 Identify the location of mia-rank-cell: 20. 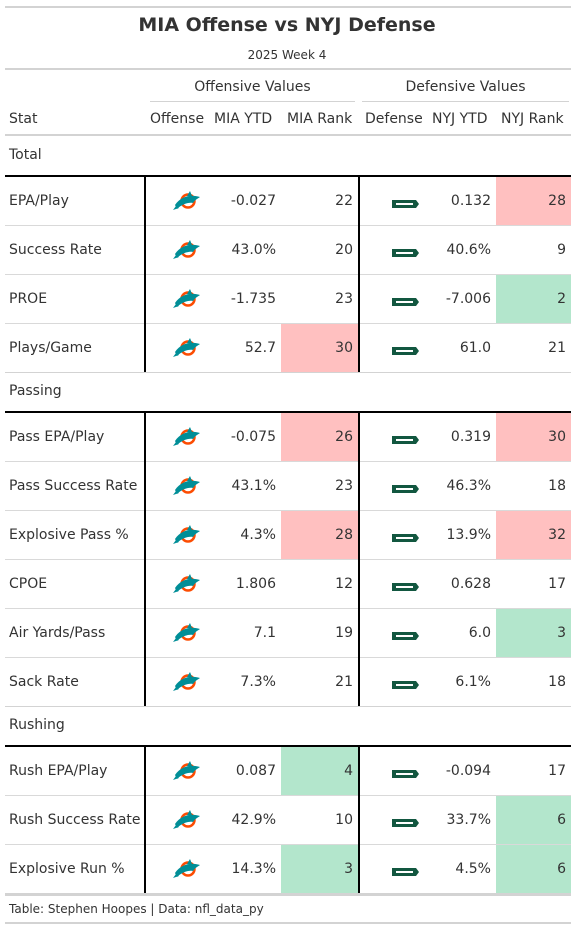
(344, 250).